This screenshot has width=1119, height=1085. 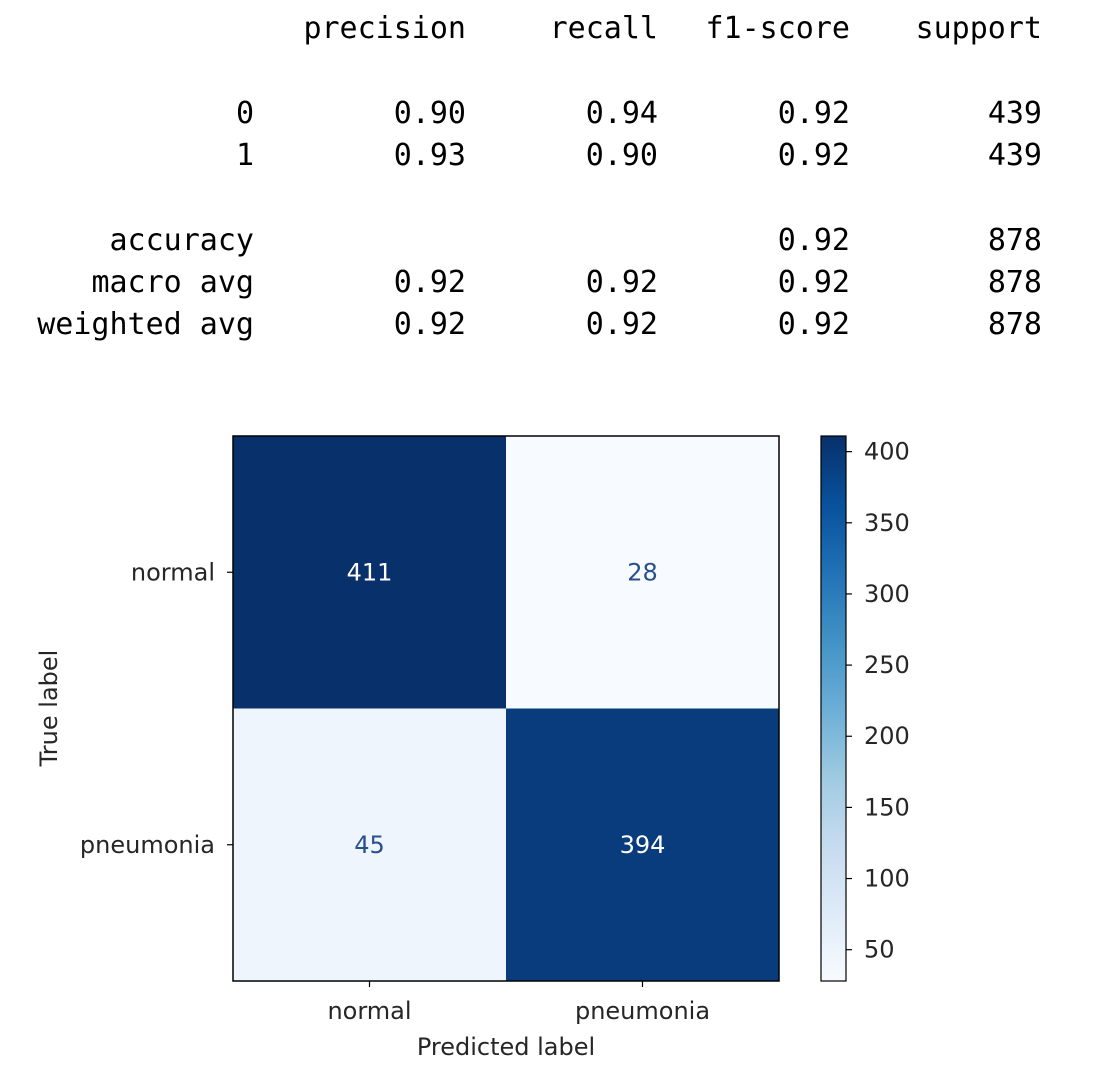 What do you see at coordinates (879, 950) in the screenshot?
I see `colorbar-tick-label: 50` at bounding box center [879, 950].